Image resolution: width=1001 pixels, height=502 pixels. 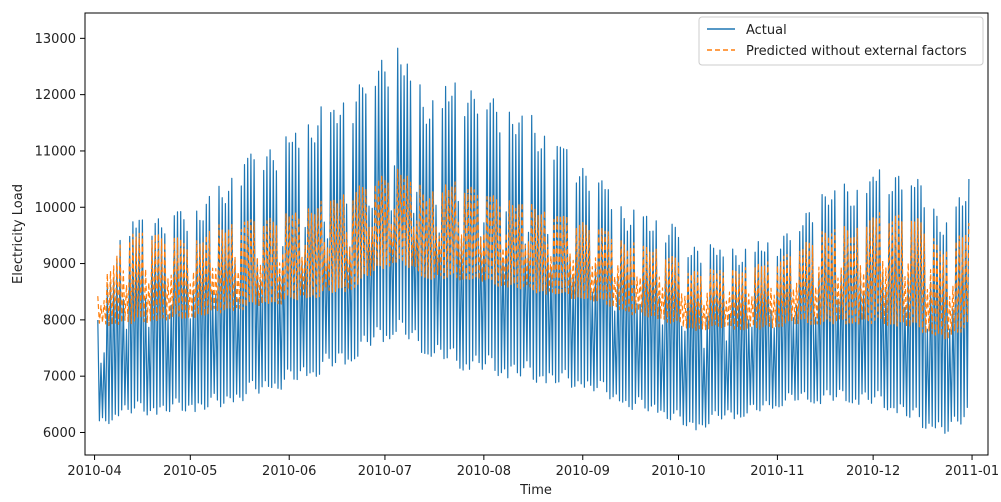 What do you see at coordinates (59, 320) in the screenshot?
I see `y-tick-label: 8000` at bounding box center [59, 320].